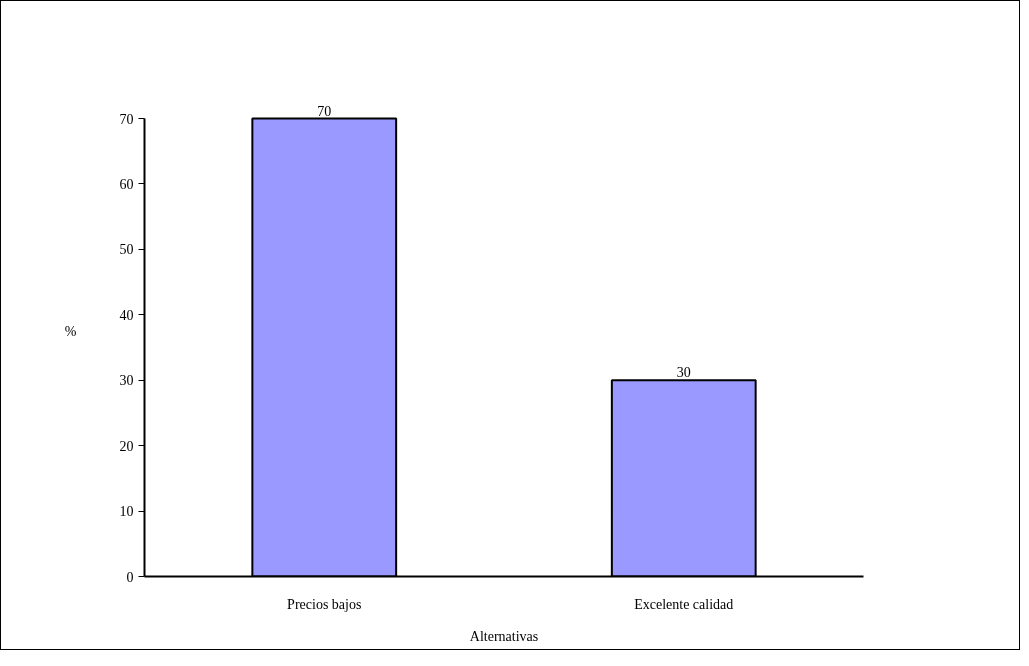 This screenshot has width=1029, height=666. What do you see at coordinates (324, 604) in the screenshot?
I see `x-tick-label: Precios bajos` at bounding box center [324, 604].